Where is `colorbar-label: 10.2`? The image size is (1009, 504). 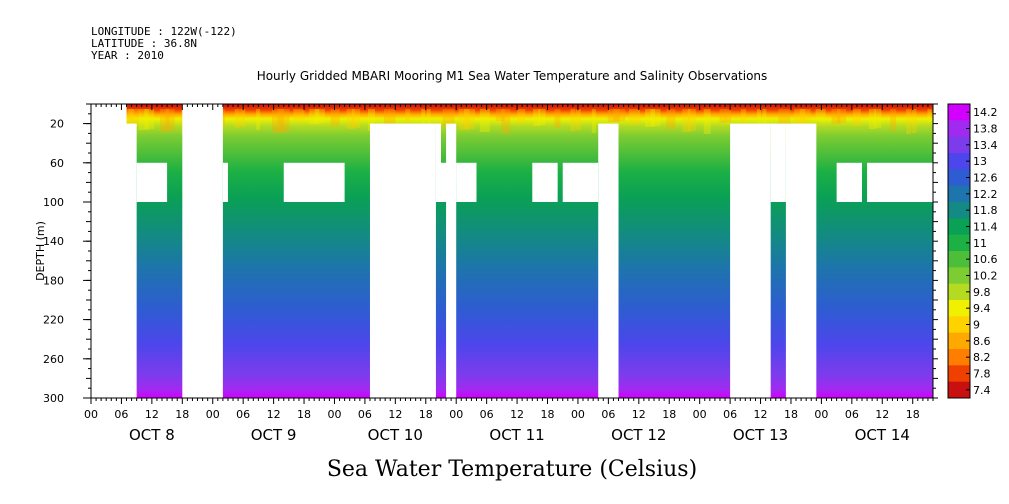 colorbar-label: 10.2 is located at coordinates (985, 276).